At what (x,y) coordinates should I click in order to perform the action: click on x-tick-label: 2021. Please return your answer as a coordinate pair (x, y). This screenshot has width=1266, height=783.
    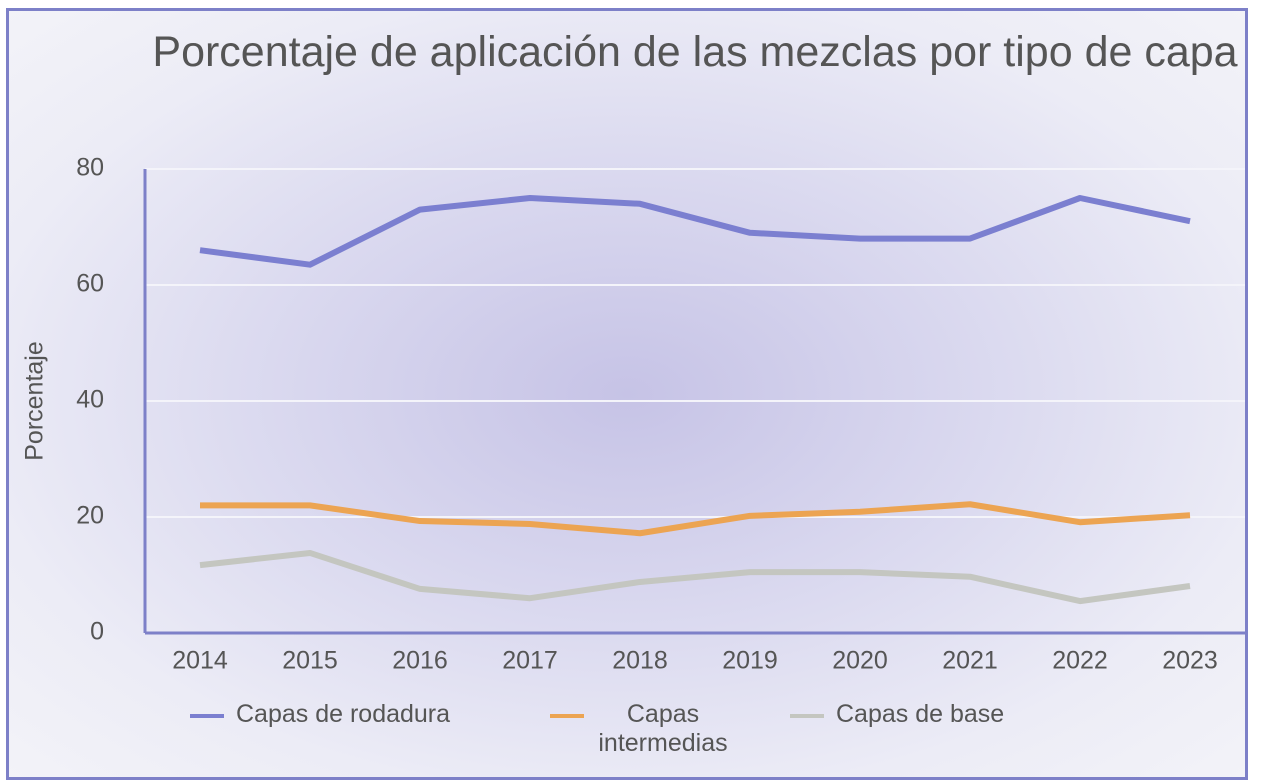
    Looking at the image, I should click on (970, 661).